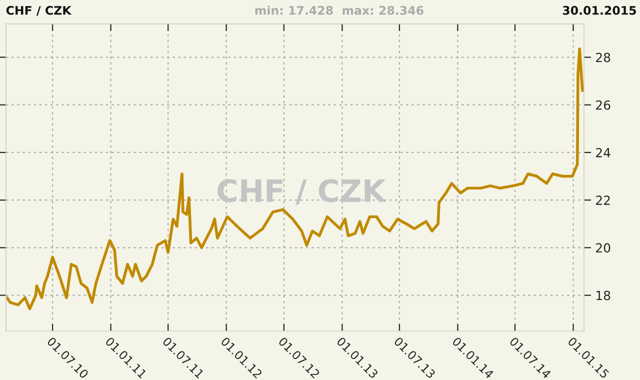  Describe the element at coordinates (603, 248) in the screenshot. I see `y-tick-label: 20` at that location.